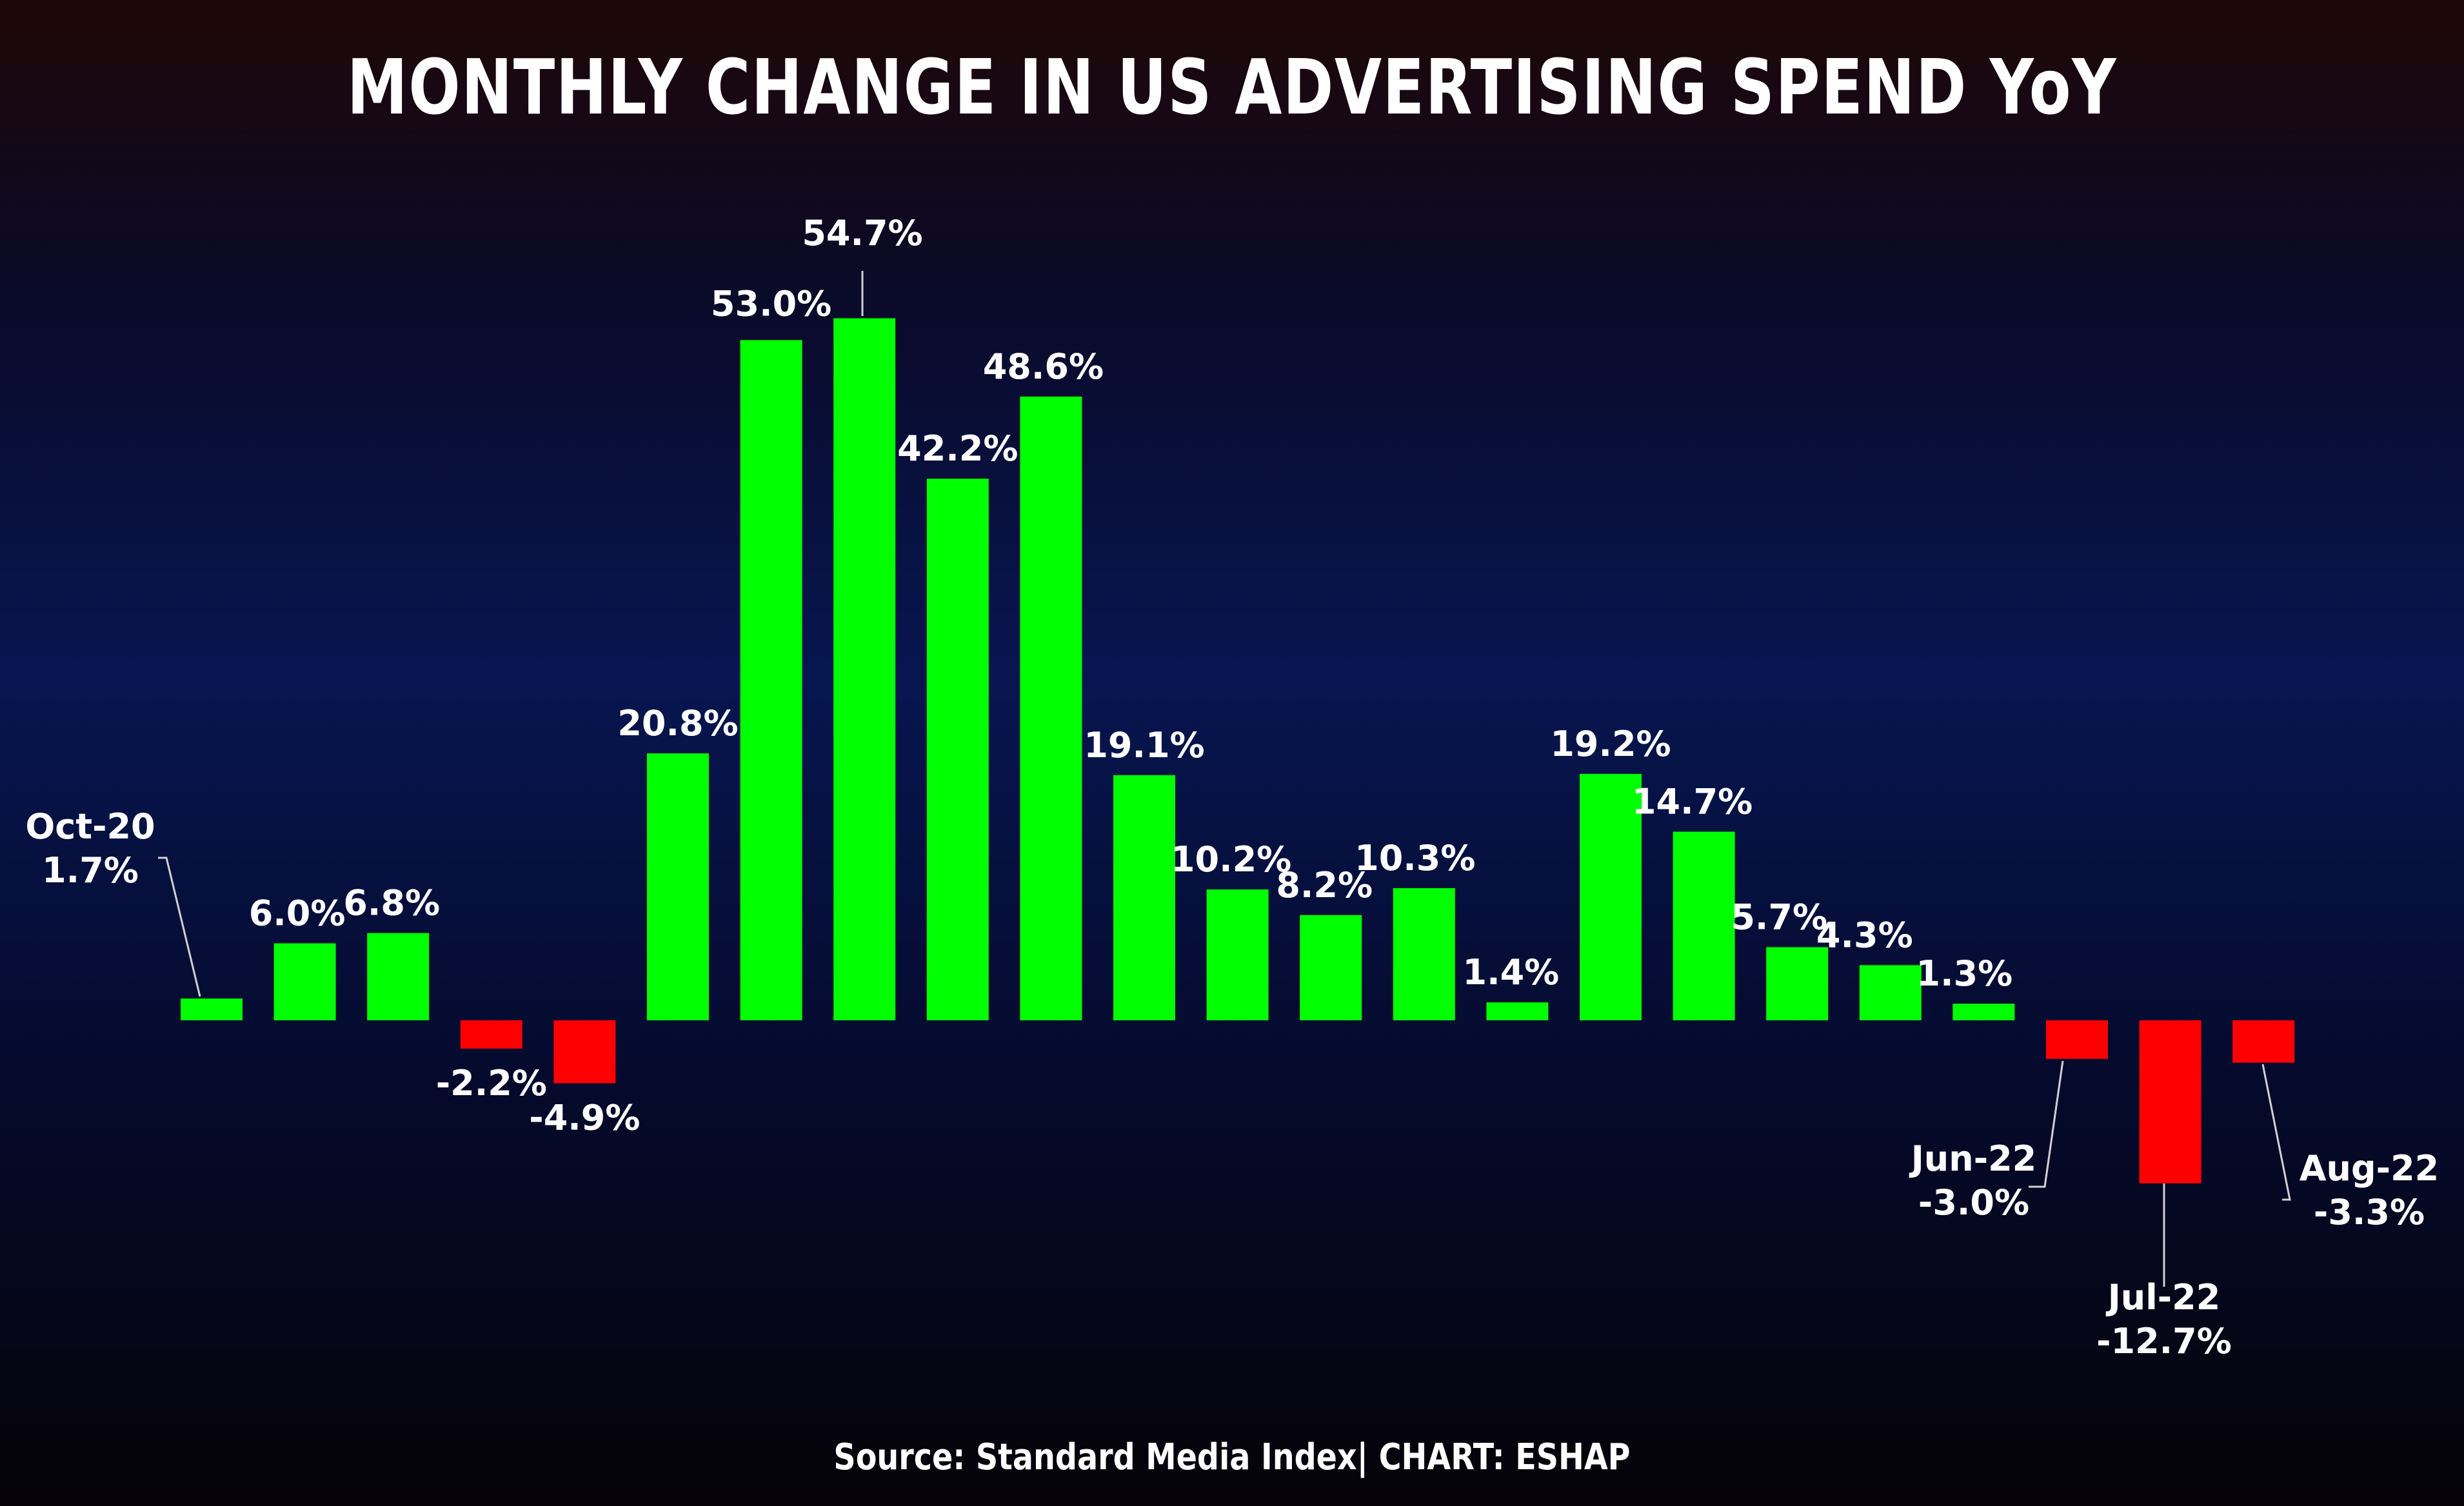 The width and height of the screenshot is (2464, 1506). Describe the element at coordinates (1512, 972) in the screenshot. I see `value-label-14: 1.4%` at that location.